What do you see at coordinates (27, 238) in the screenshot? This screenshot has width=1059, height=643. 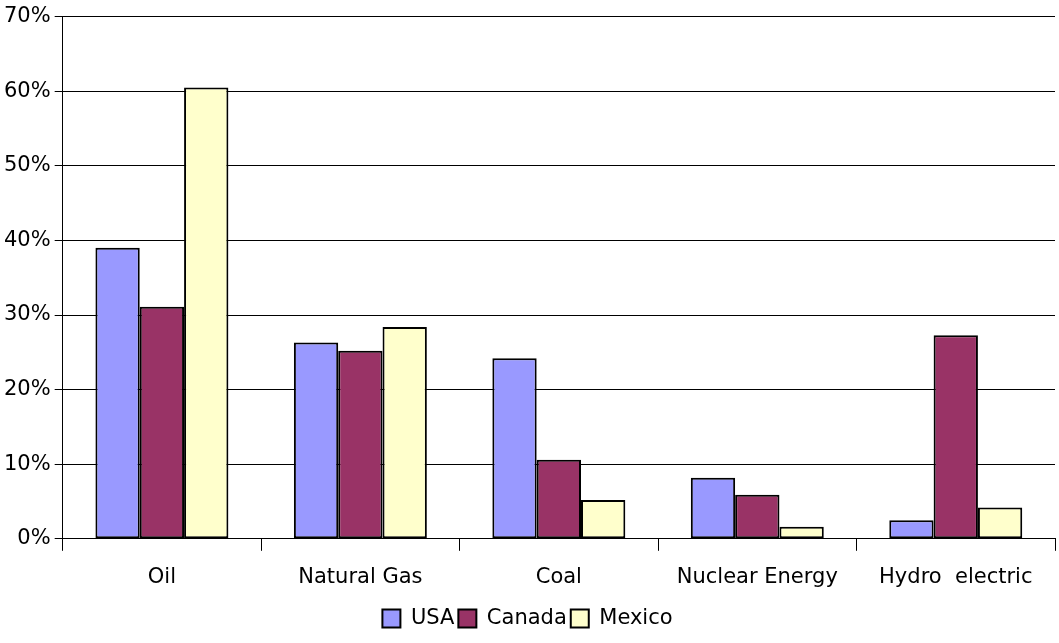 I see `y-tick-label: 40%` at bounding box center [27, 238].